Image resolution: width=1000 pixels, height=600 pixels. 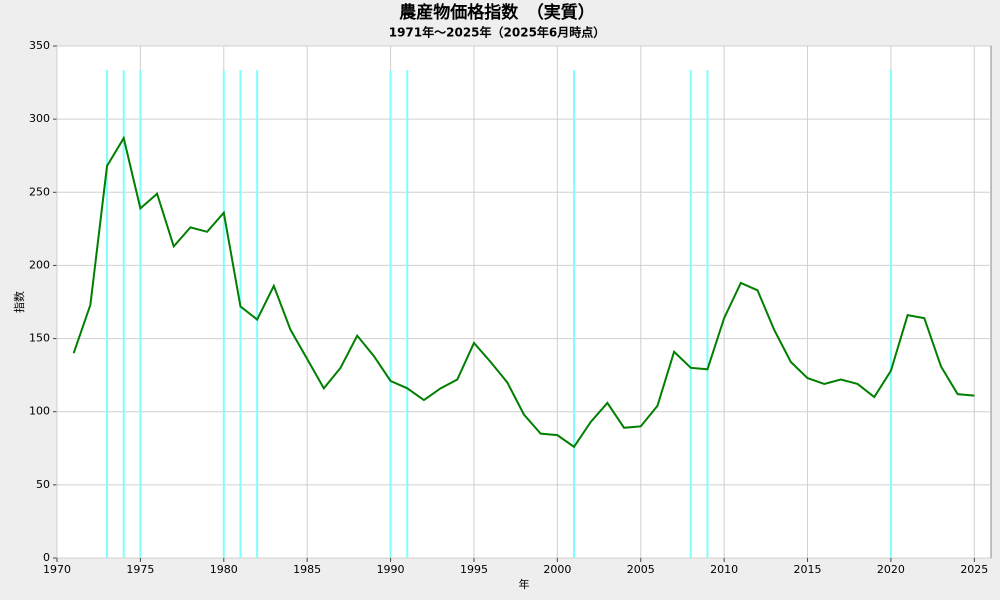 I want to click on x-tick-label: 1990, so click(x=391, y=569).